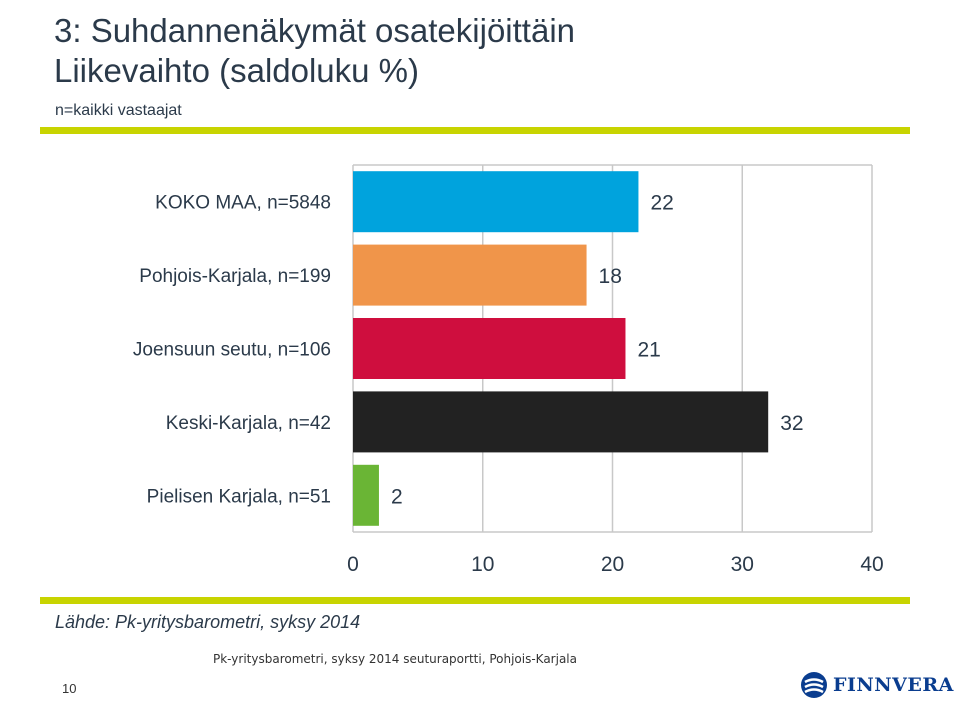 The image size is (960, 707). Describe the element at coordinates (315, 30) in the screenshot. I see `page-title: 3: Suhdannenäkymät osatekijöittäin` at that location.